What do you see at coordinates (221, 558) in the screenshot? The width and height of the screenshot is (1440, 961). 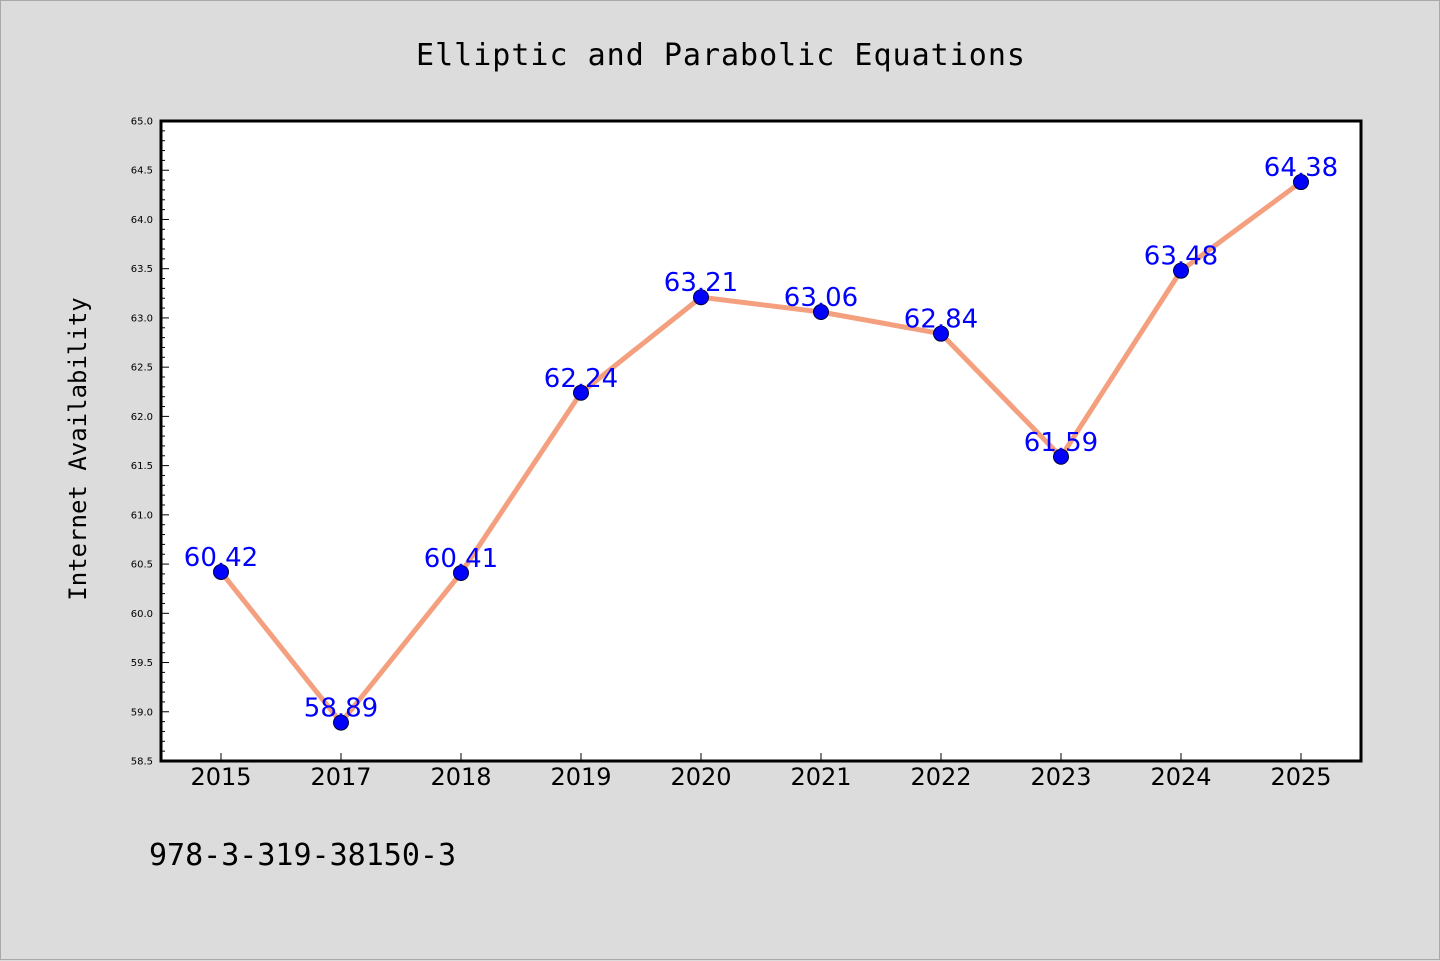 I see `data-label: 60.42` at bounding box center [221, 558].